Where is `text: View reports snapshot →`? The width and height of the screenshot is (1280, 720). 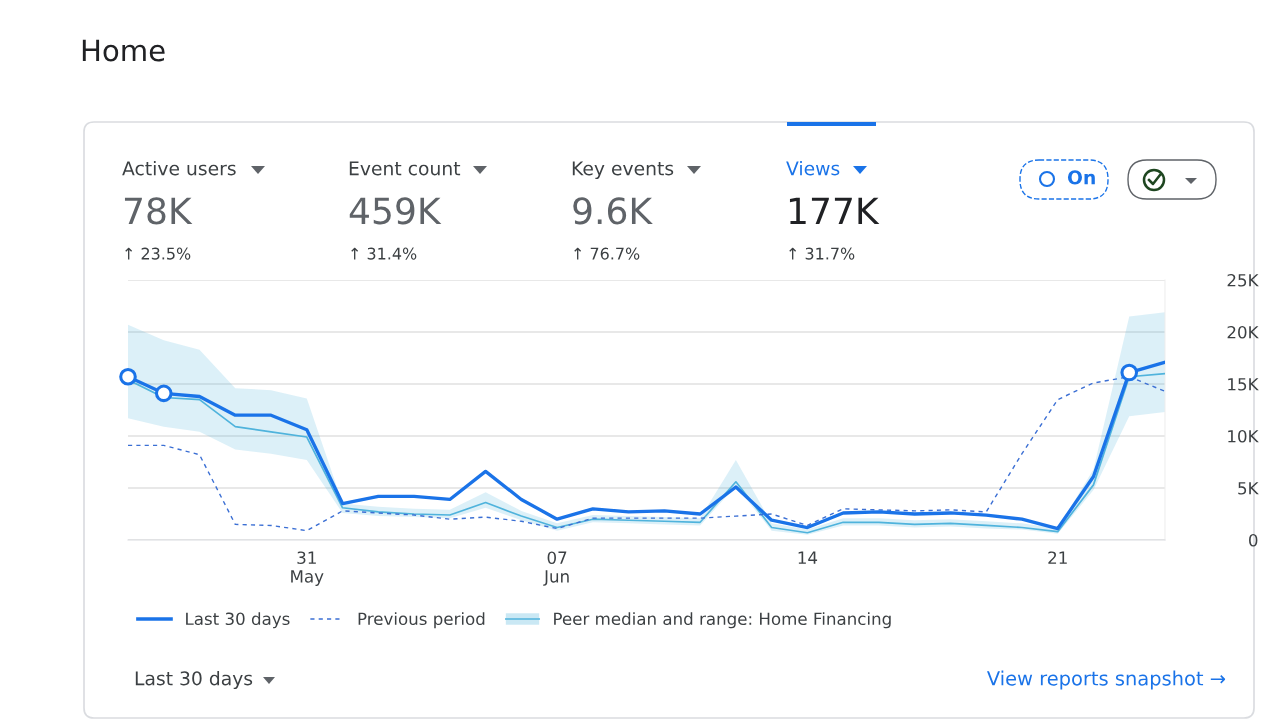 text: View reports snapshot → is located at coordinates (1106, 680).